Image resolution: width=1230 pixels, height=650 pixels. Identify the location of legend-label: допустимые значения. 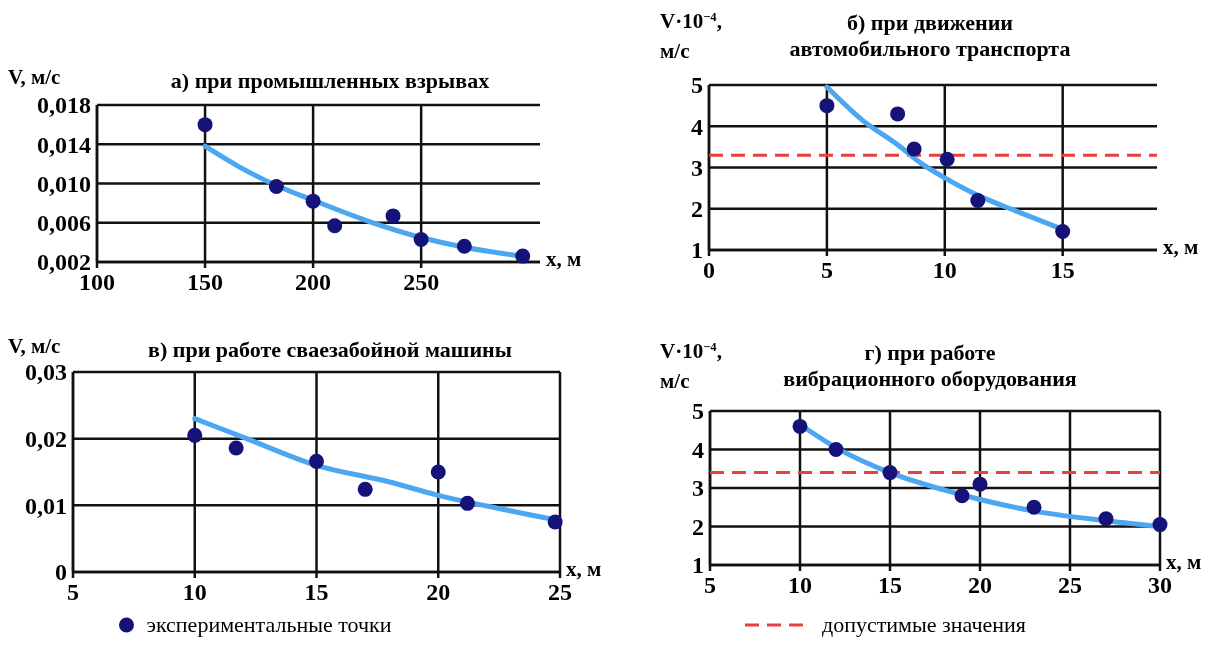
(924, 624).